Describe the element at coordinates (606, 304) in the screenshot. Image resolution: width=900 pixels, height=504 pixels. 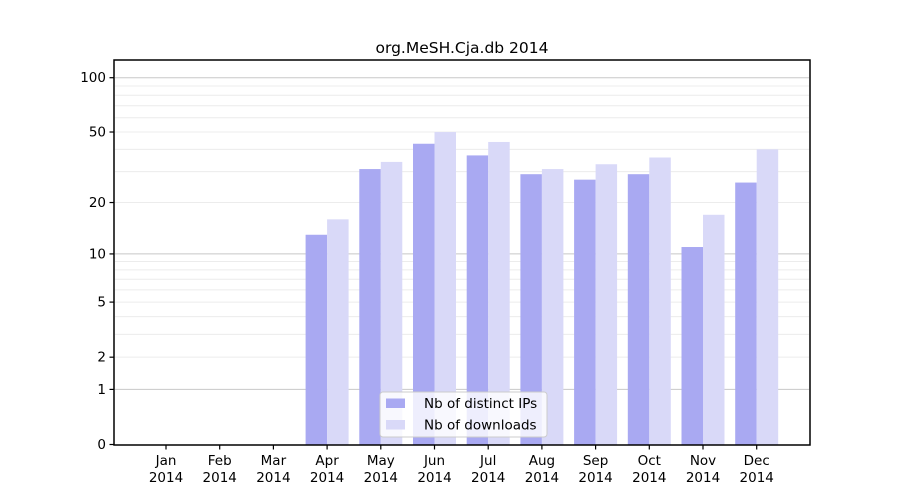
I see `bar-downloads-sep` at that location.